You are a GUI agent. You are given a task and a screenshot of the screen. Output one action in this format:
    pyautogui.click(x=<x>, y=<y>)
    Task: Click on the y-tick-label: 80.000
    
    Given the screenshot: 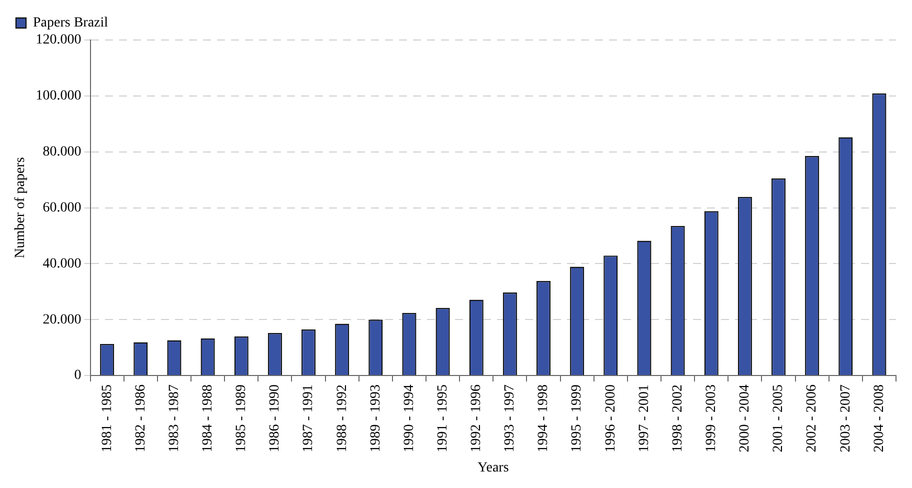 What is the action you would take?
    pyautogui.click(x=62, y=152)
    